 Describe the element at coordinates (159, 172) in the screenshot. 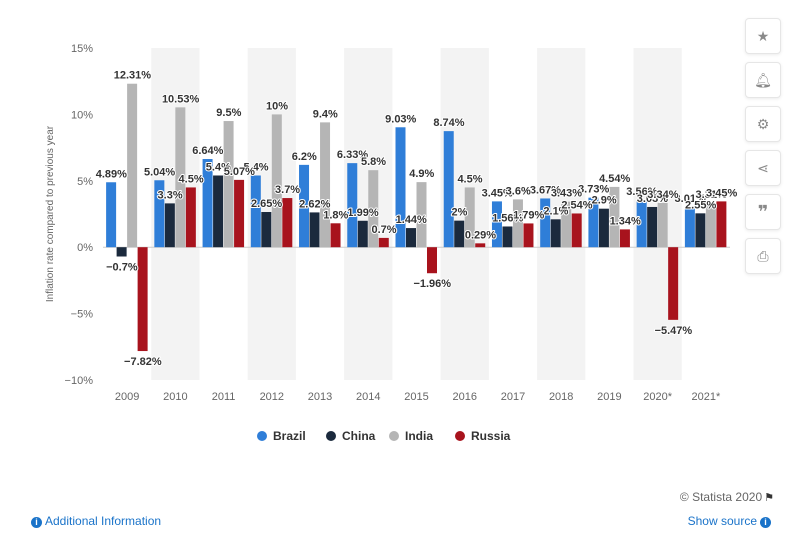

I see `data-label: 5.04%` at that location.